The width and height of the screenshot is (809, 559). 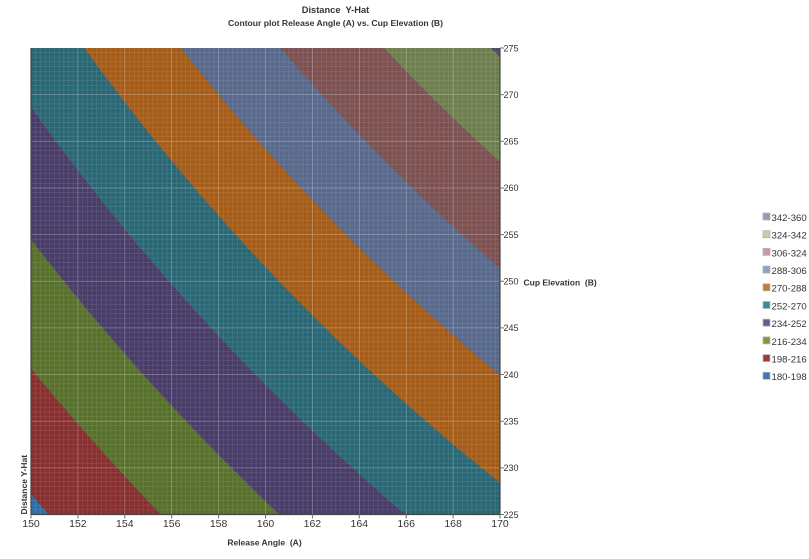 What do you see at coordinates (511, 188) in the screenshot?
I see `svg-text: 260` at bounding box center [511, 188].